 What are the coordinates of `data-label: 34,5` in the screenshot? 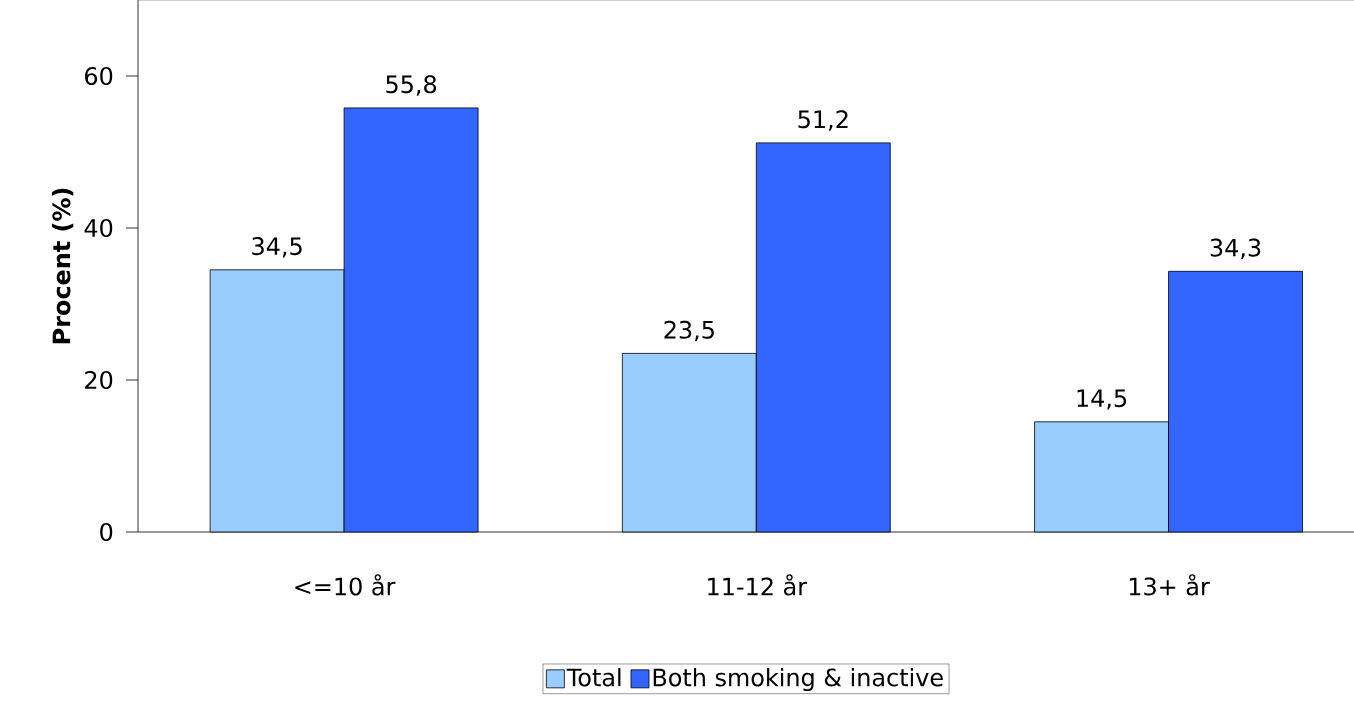 It's located at (277, 247).